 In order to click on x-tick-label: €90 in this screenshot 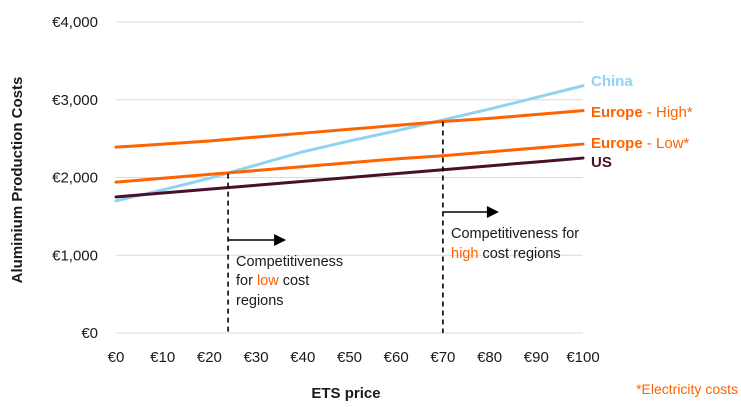, I will do `click(536, 357)`.